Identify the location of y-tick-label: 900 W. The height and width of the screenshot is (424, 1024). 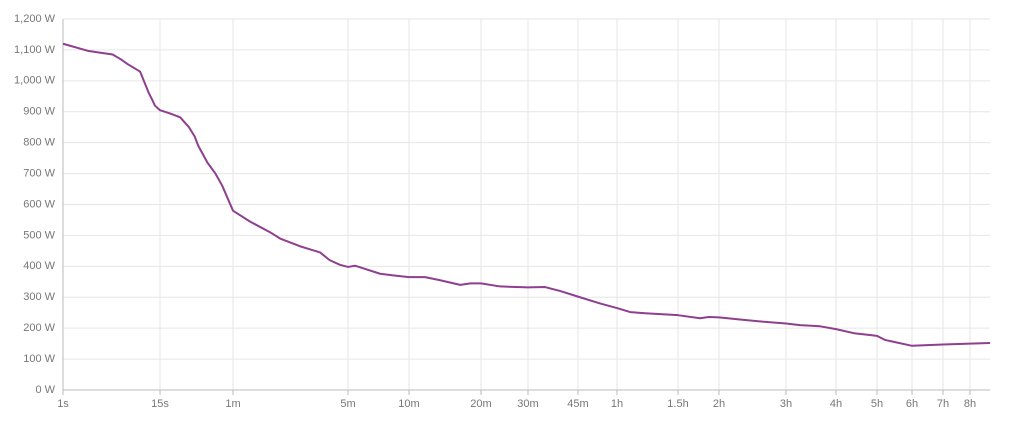
(39, 112).